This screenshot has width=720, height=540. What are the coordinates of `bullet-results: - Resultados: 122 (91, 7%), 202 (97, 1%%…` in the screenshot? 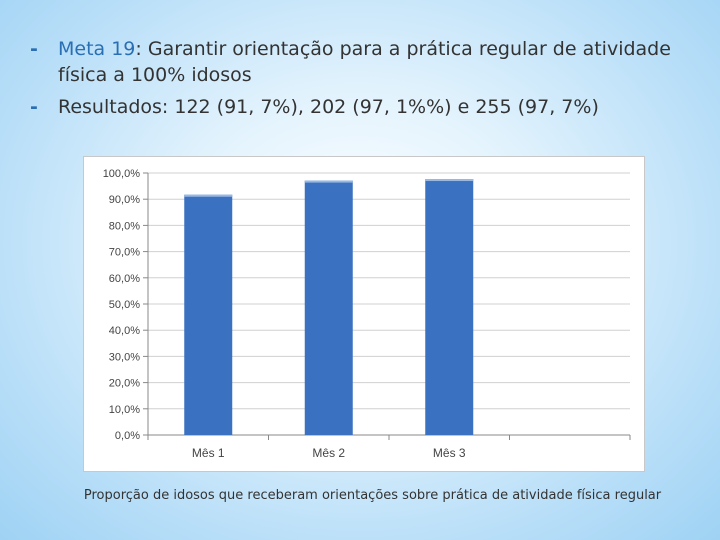 It's located at (365, 107).